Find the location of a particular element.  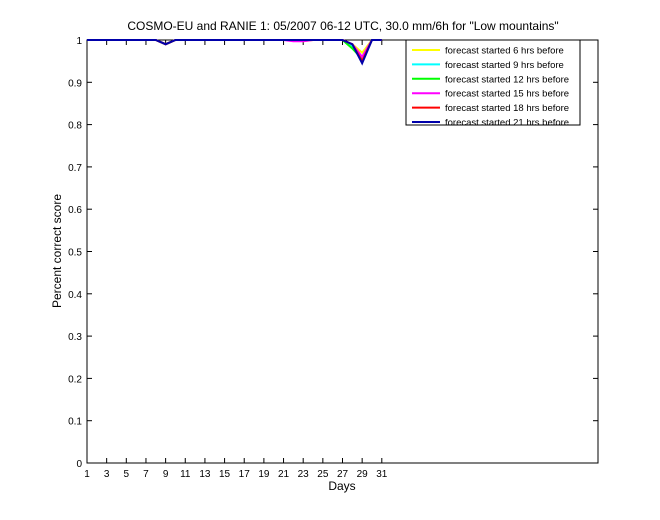

x-tick-label: 23 is located at coordinates (304, 474).